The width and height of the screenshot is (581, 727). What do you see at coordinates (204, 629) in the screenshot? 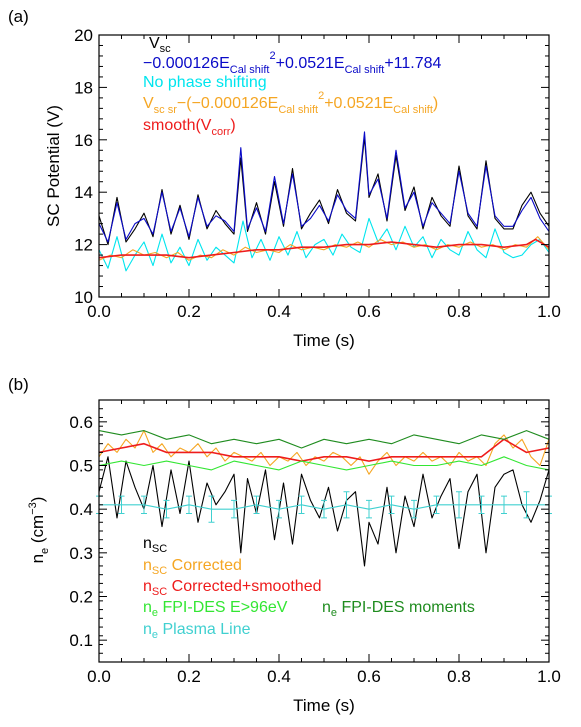
I see `legend-b-pl-t2: Plasma Line` at bounding box center [204, 629].